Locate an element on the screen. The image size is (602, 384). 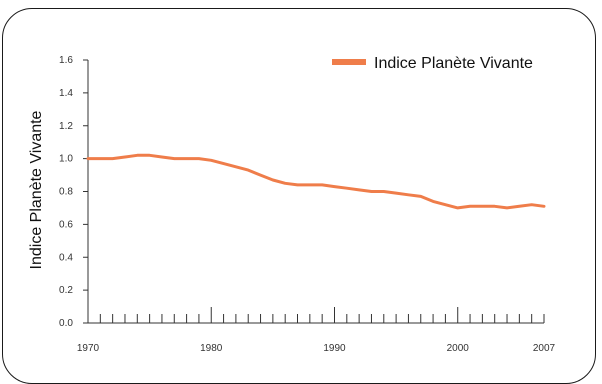
x-tick-label: 1980 is located at coordinates (211, 348).